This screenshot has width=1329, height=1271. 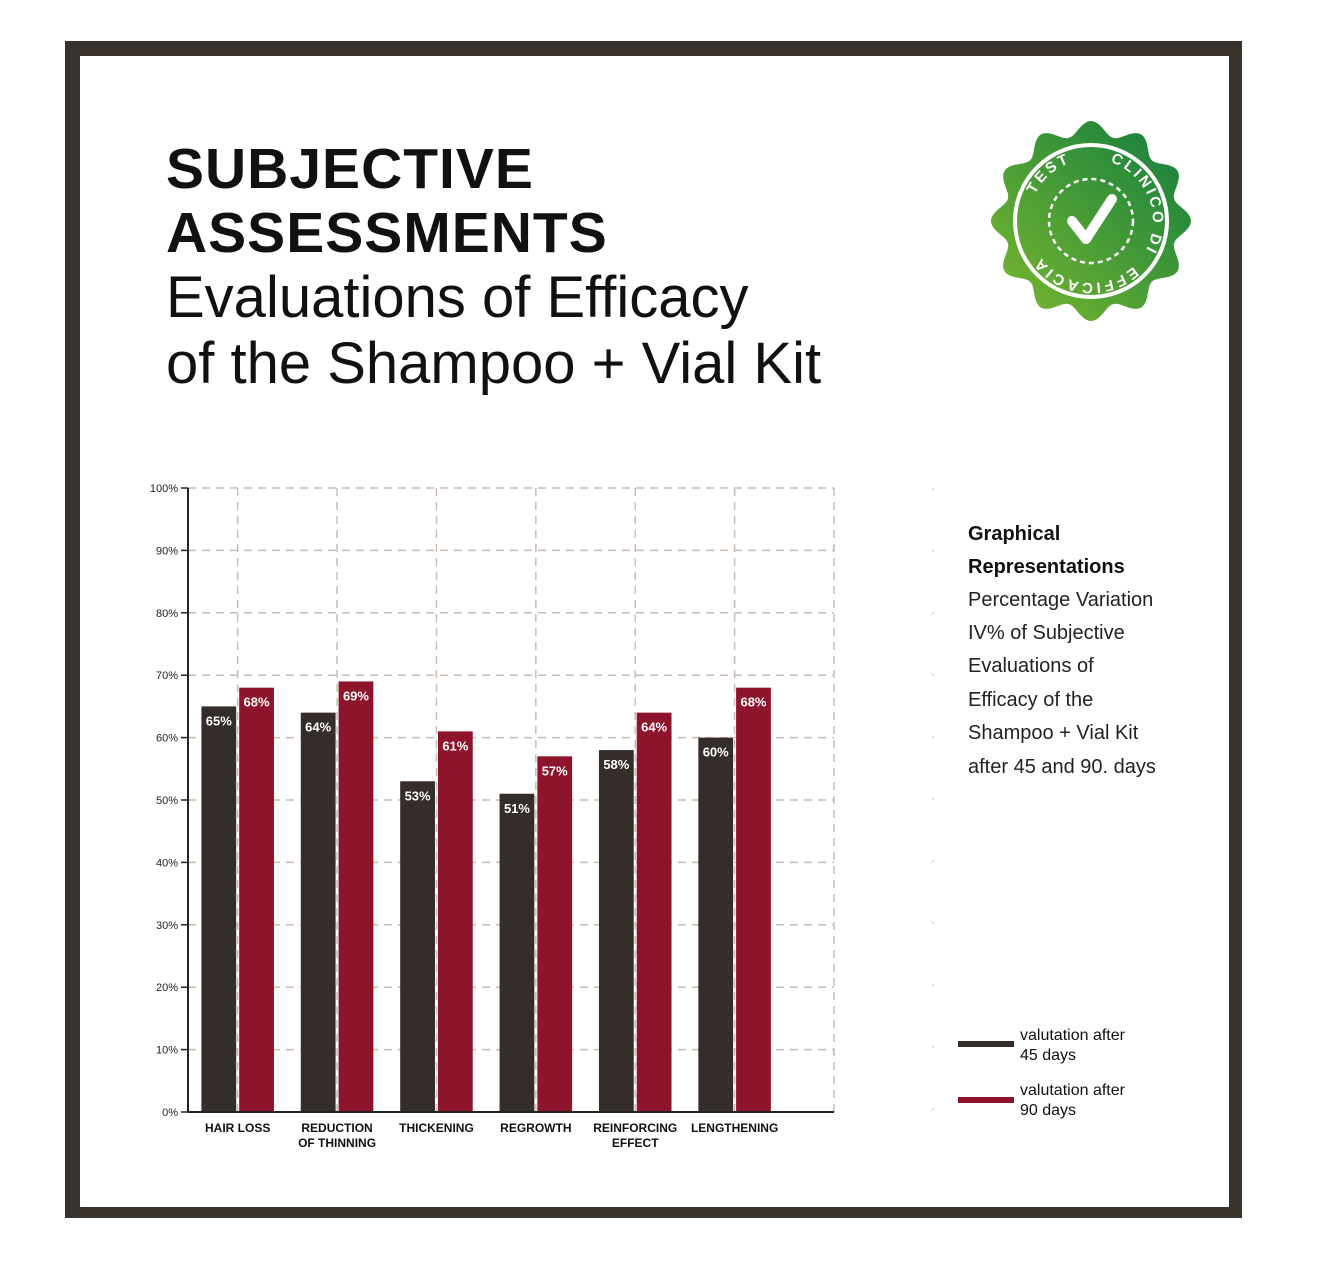 I want to click on legend-swatch-45-days, so click(x=986, y=1044).